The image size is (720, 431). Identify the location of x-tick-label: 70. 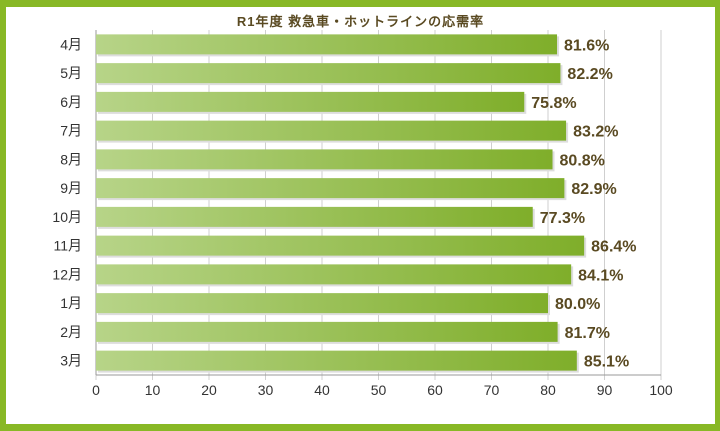
(492, 390).